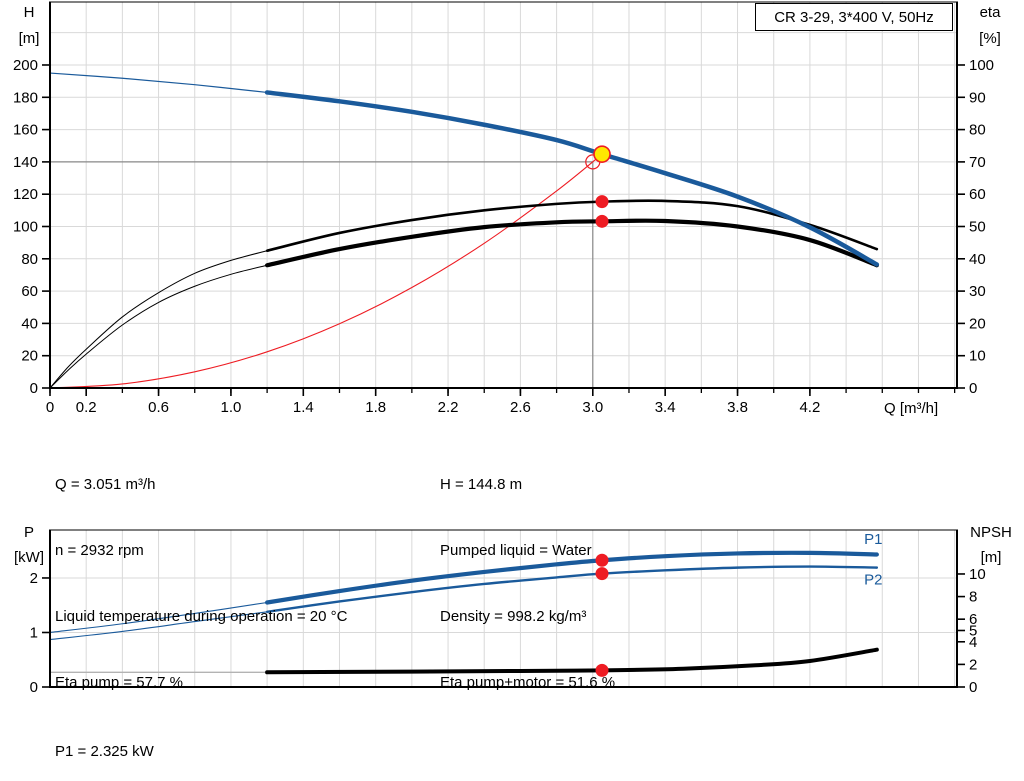 Image resolution: width=1024 pixels, height=781 pixels. Describe the element at coordinates (513, 616) in the screenshot. I see `duty-density-text: Density = 998.2 kg/m³` at that location.